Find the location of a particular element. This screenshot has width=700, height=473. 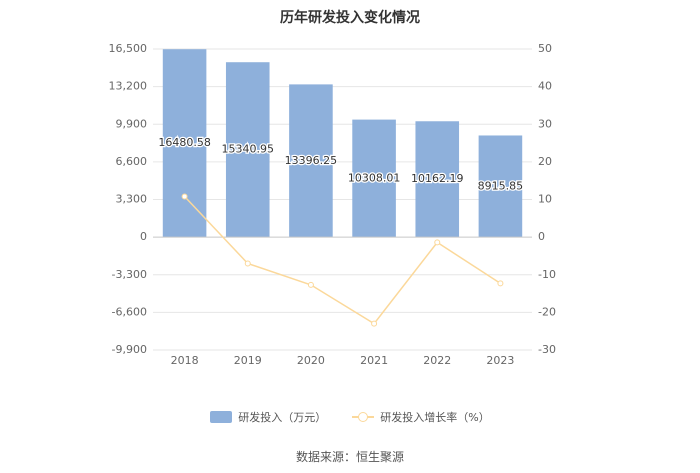

bar-data-label: 10162.19 is located at coordinates (437, 178).